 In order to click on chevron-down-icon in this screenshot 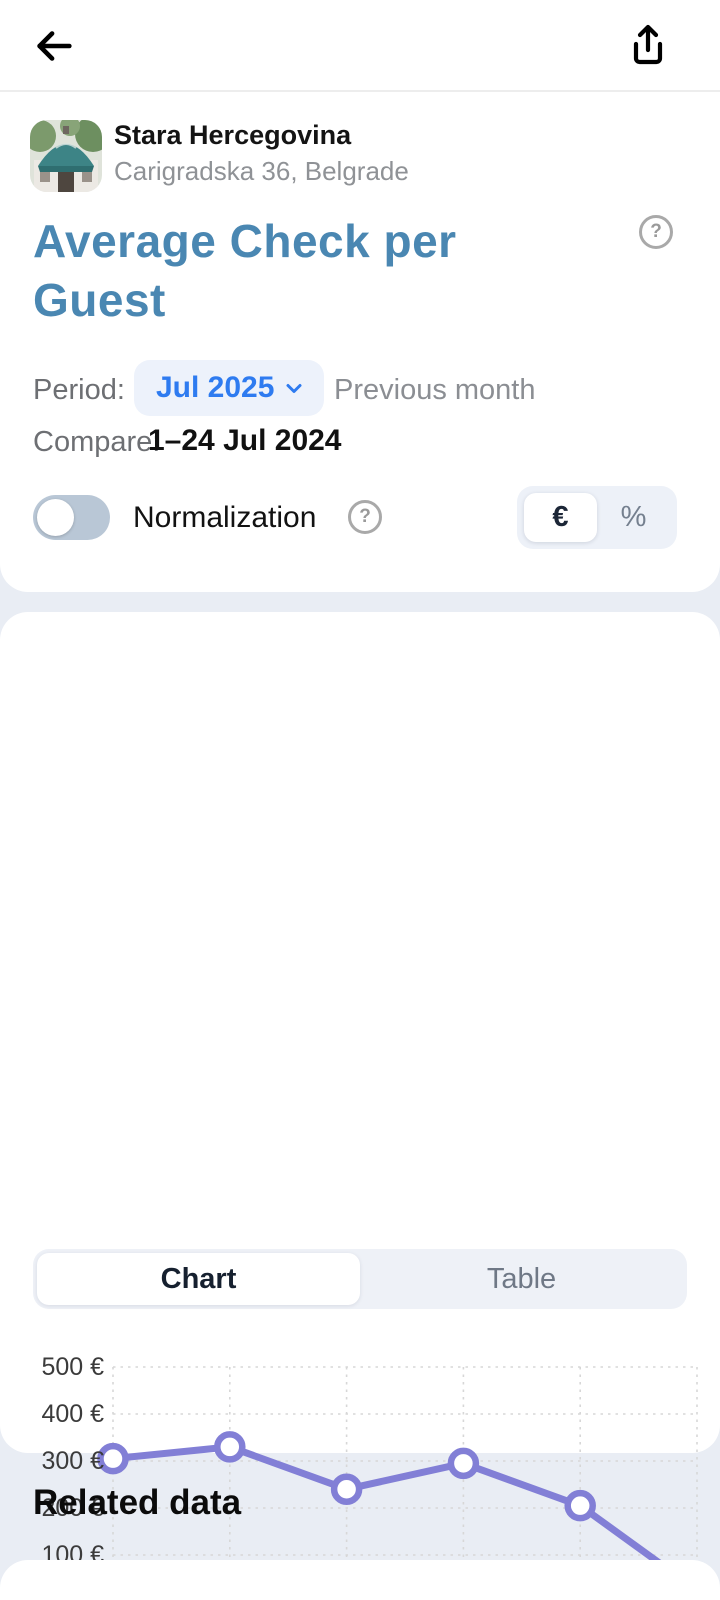, I will do `click(294, 388)`.